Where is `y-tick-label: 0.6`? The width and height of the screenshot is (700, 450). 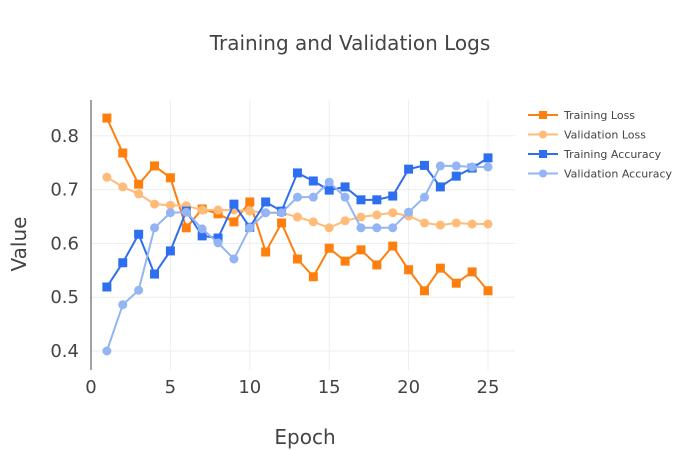 y-tick-label: 0.6 is located at coordinates (64, 243).